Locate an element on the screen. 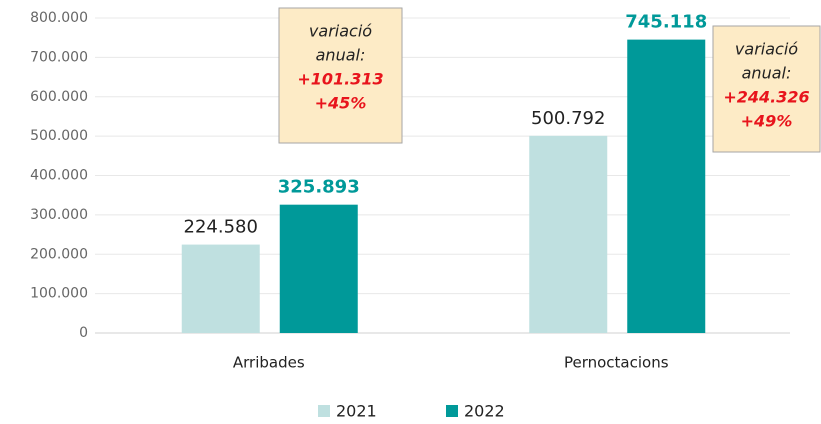  annotation-change: +45% is located at coordinates (341, 103).